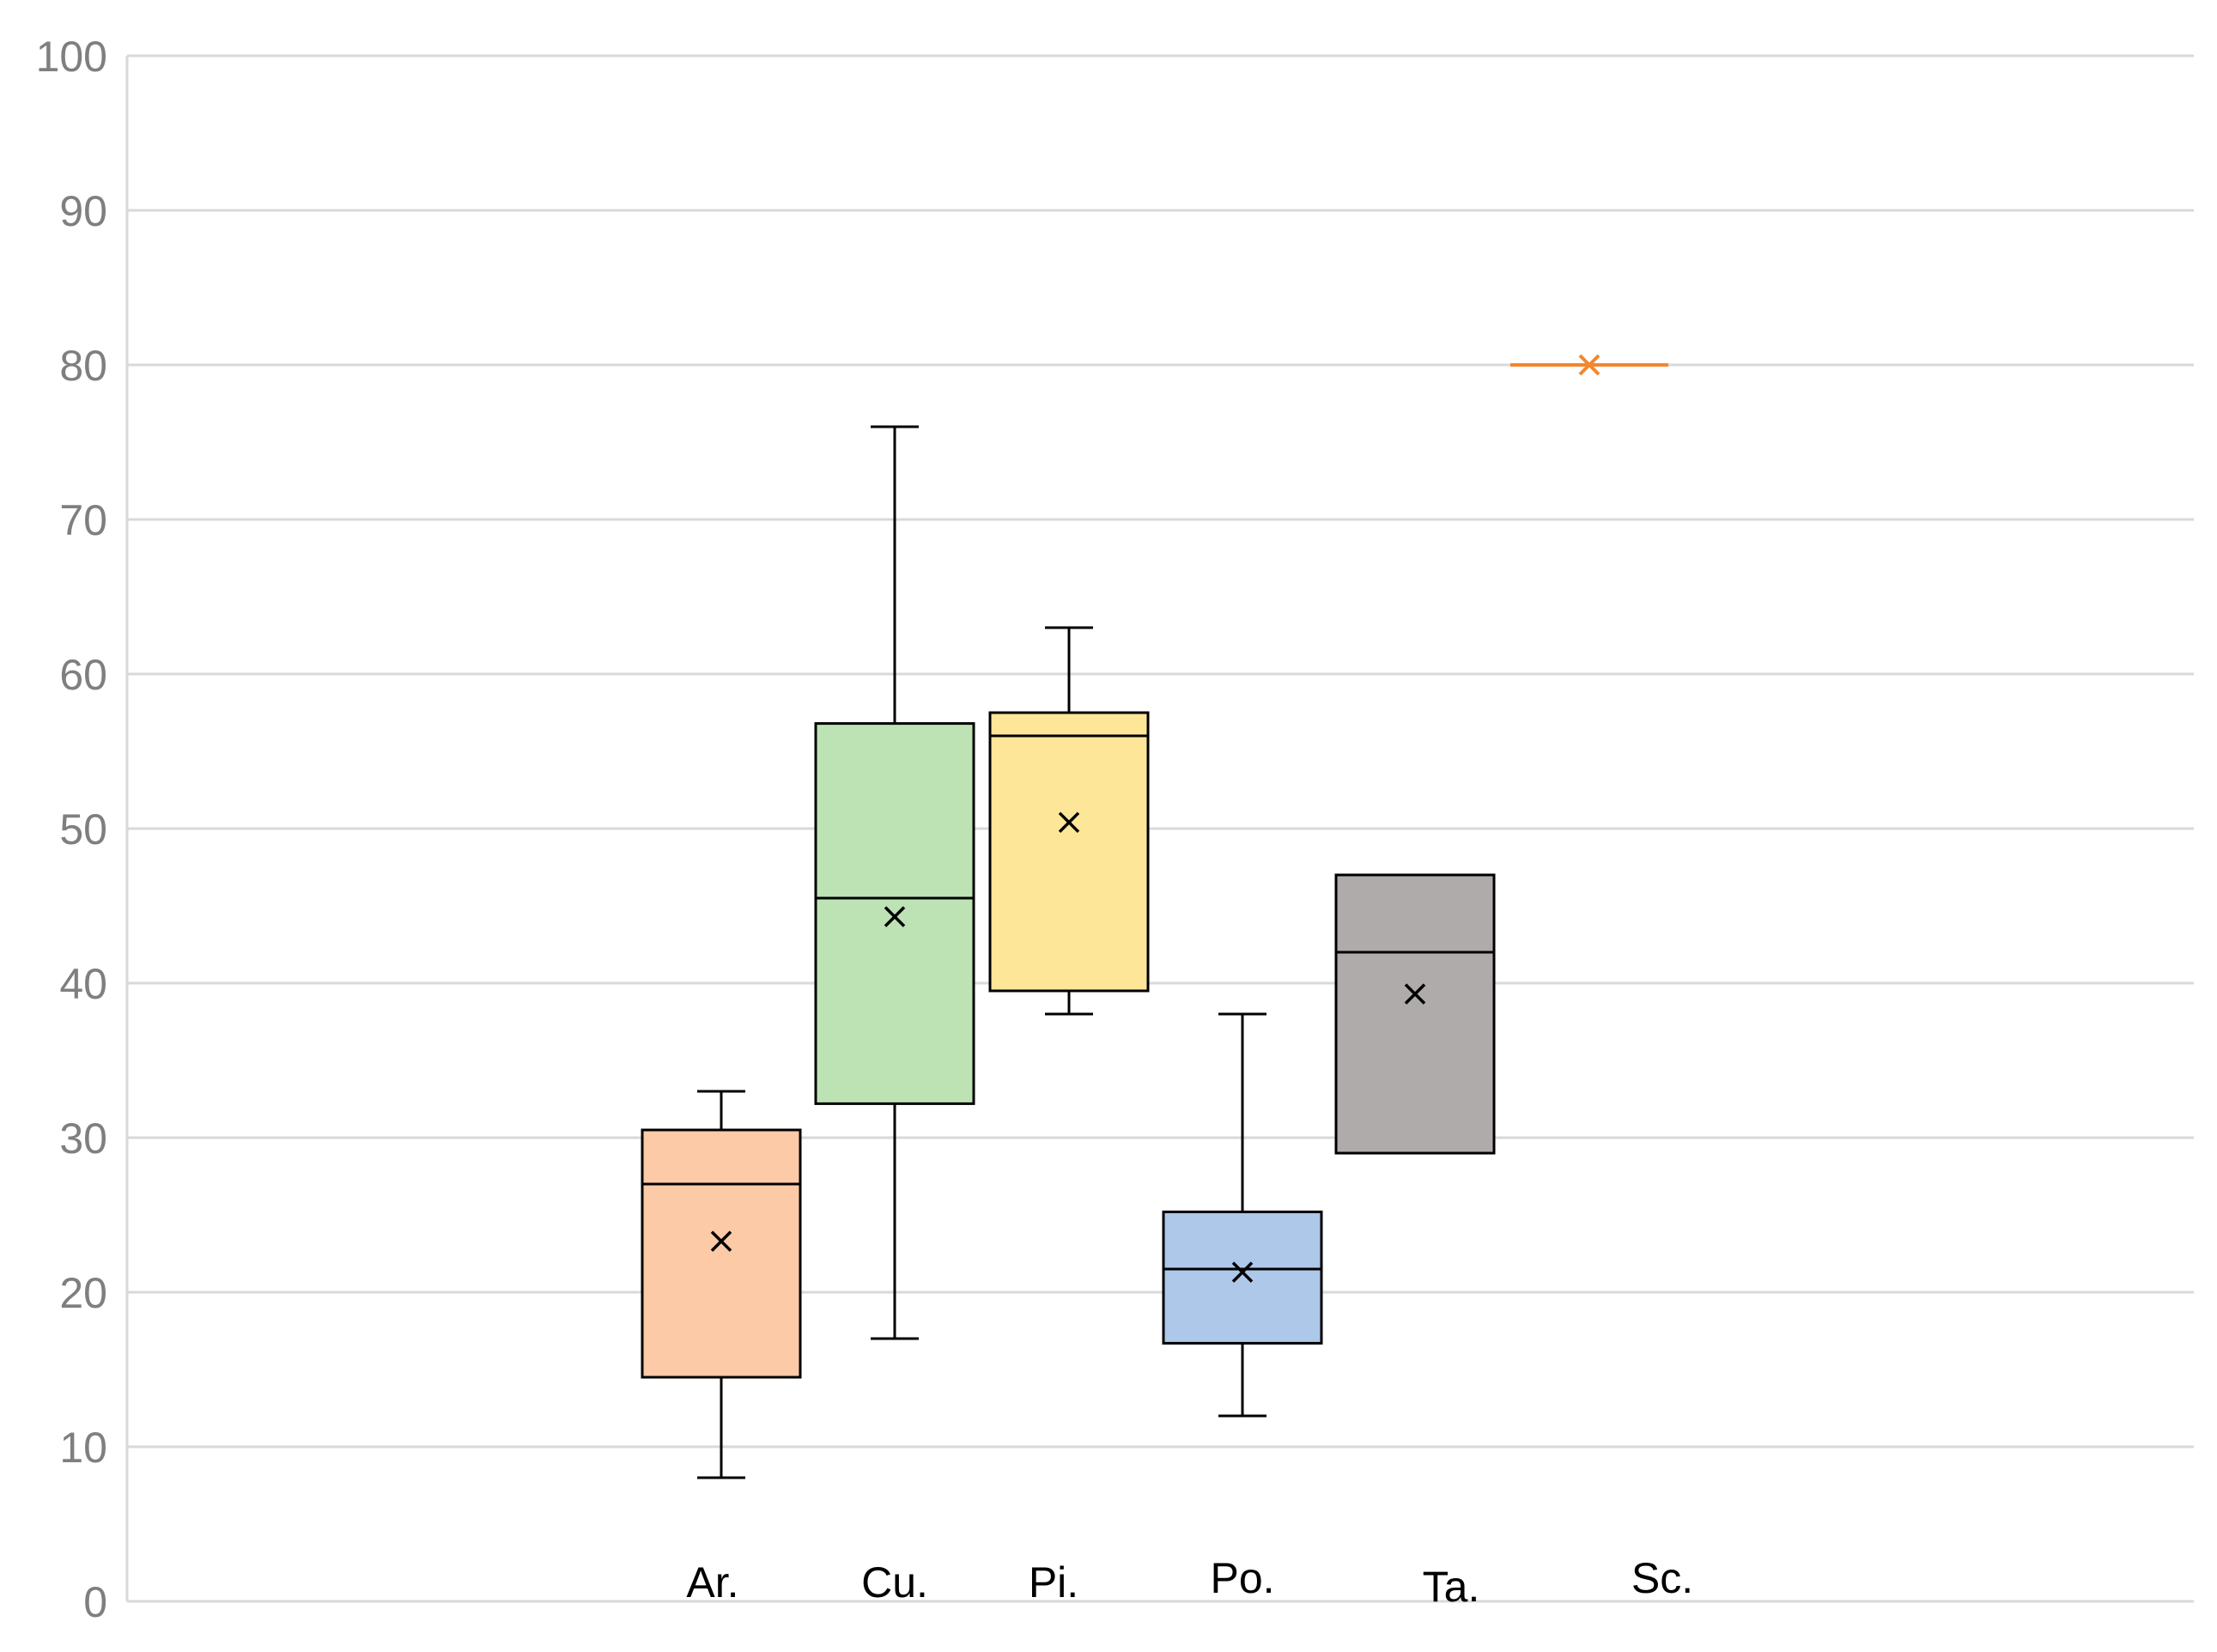 The width and height of the screenshot is (2217, 1652). I want to click on box-ar, so click(721, 1284).